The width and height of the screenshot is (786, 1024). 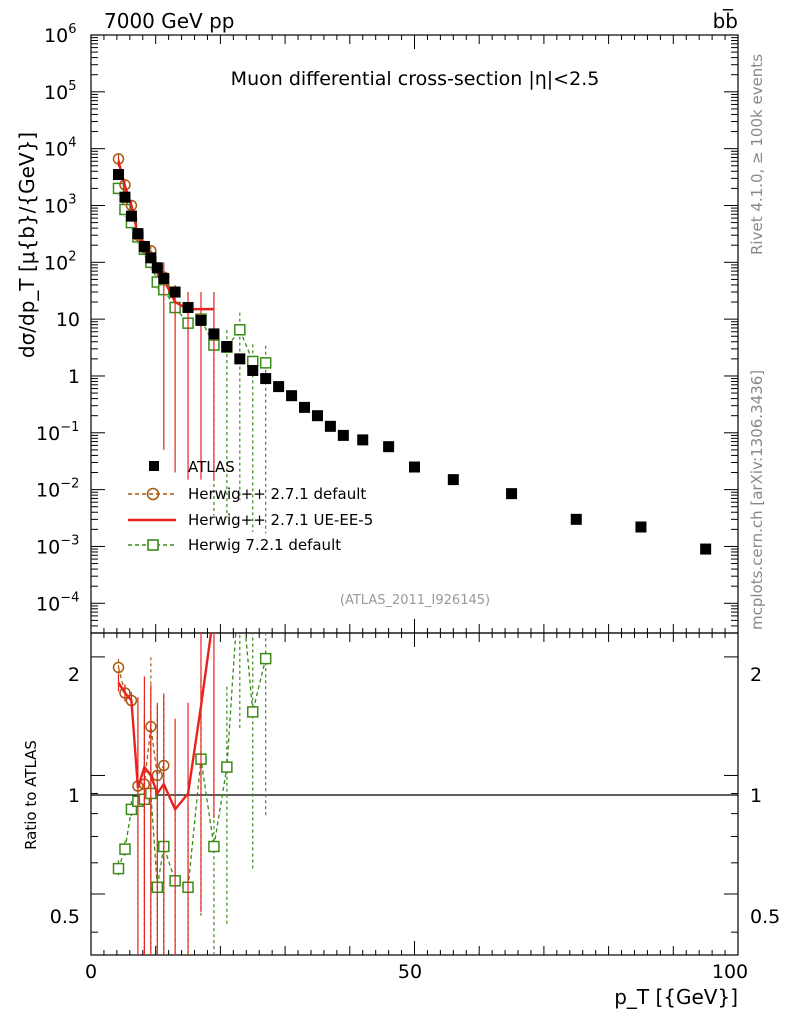 What do you see at coordinates (676, 997) in the screenshot?
I see `x-axis-label: p_T [{GeV}]` at bounding box center [676, 997].